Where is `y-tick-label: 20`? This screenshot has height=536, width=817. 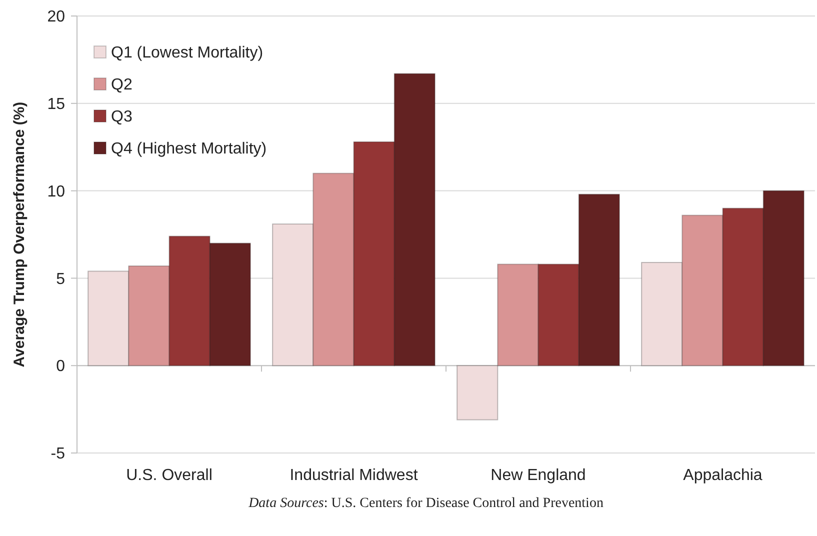 y-tick-label: 20 is located at coordinates (56, 17).